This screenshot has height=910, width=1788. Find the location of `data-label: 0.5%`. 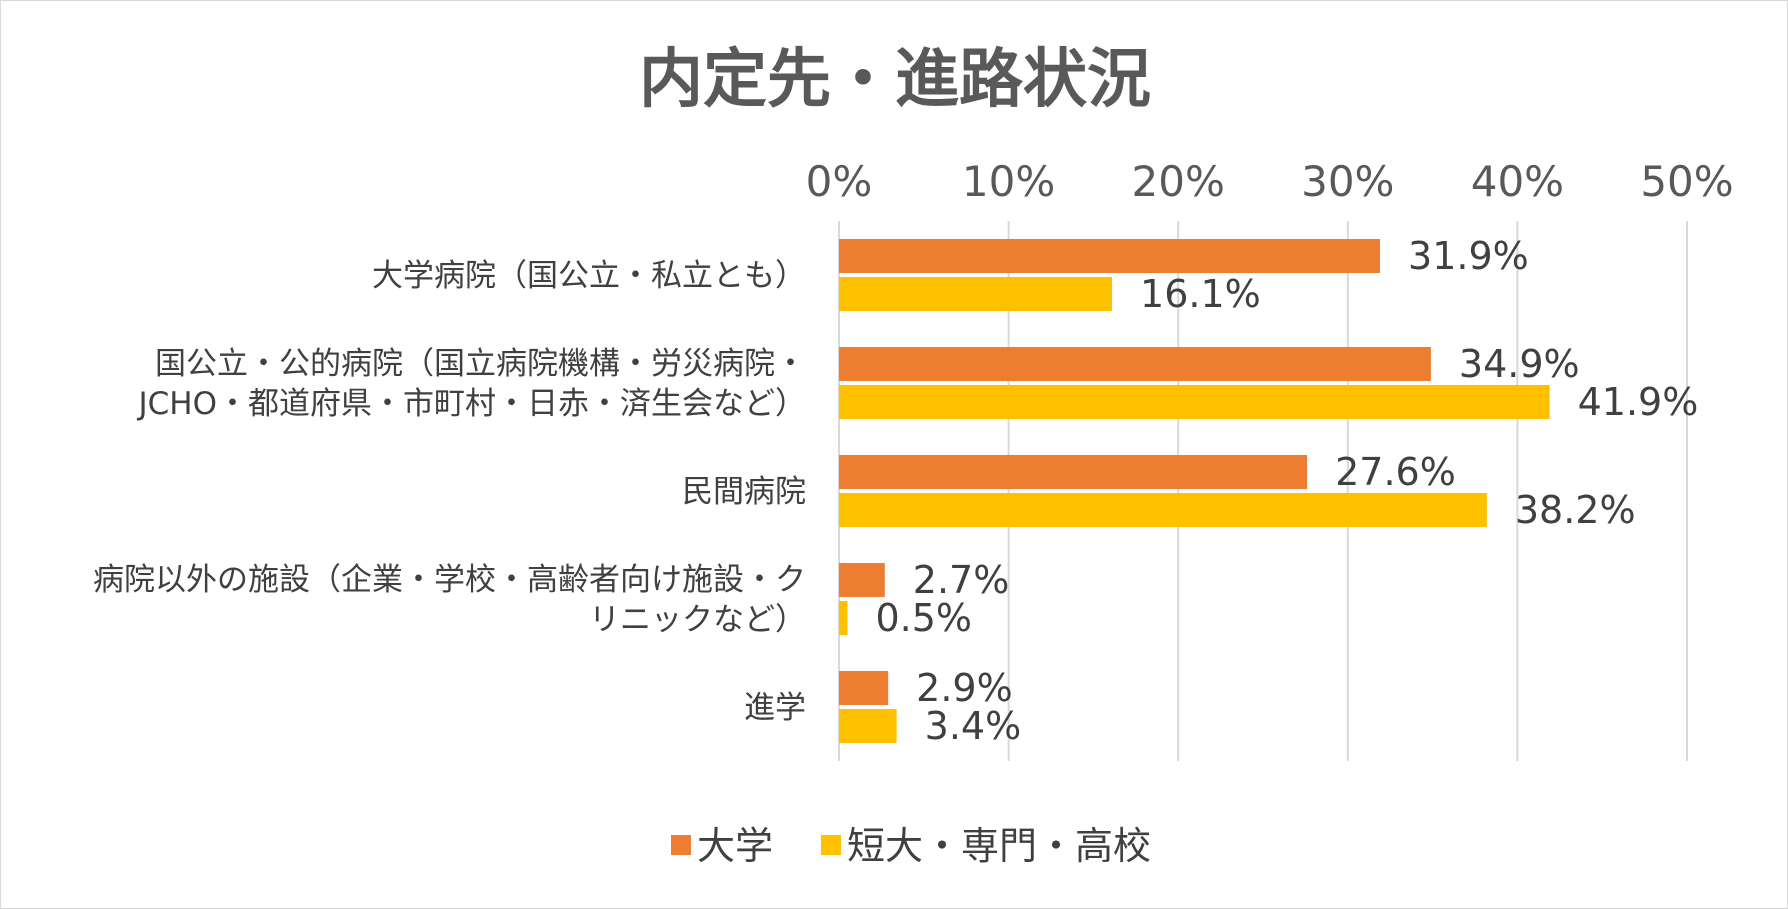

data-label: 0.5% is located at coordinates (923, 618).